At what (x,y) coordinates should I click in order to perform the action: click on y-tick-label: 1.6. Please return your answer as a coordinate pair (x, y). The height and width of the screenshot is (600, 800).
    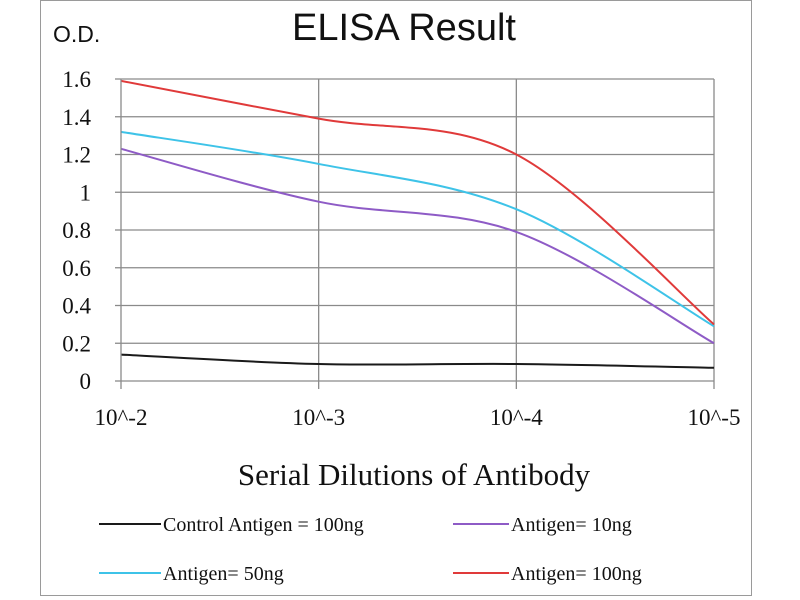
    Looking at the image, I should click on (76, 79).